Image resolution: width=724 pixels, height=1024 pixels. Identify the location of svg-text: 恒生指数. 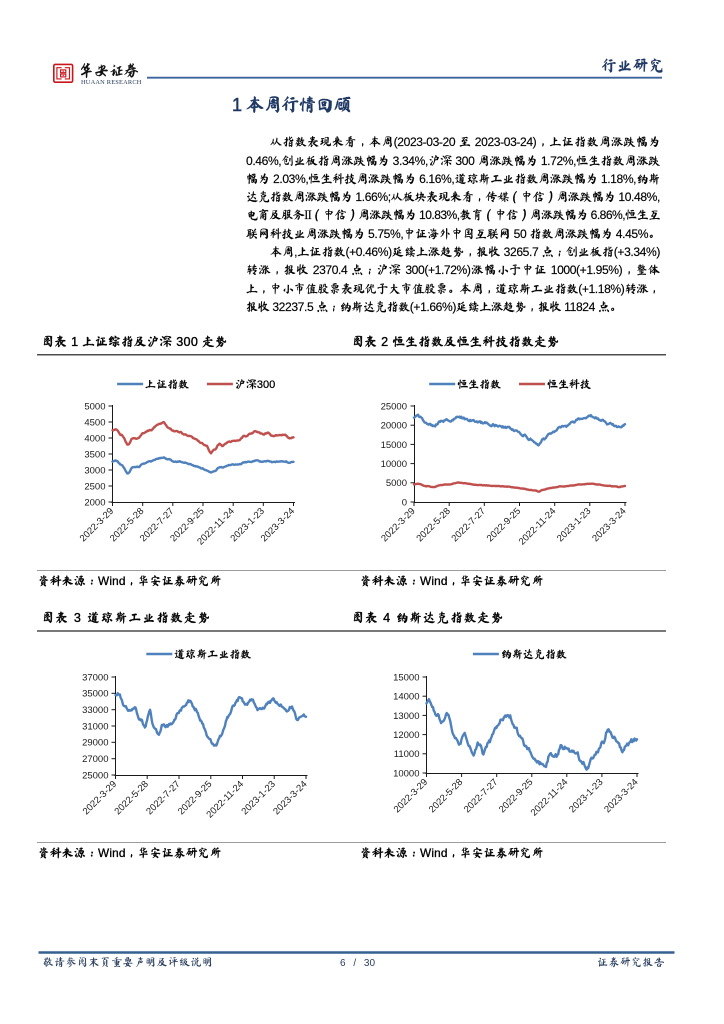
(479, 385).